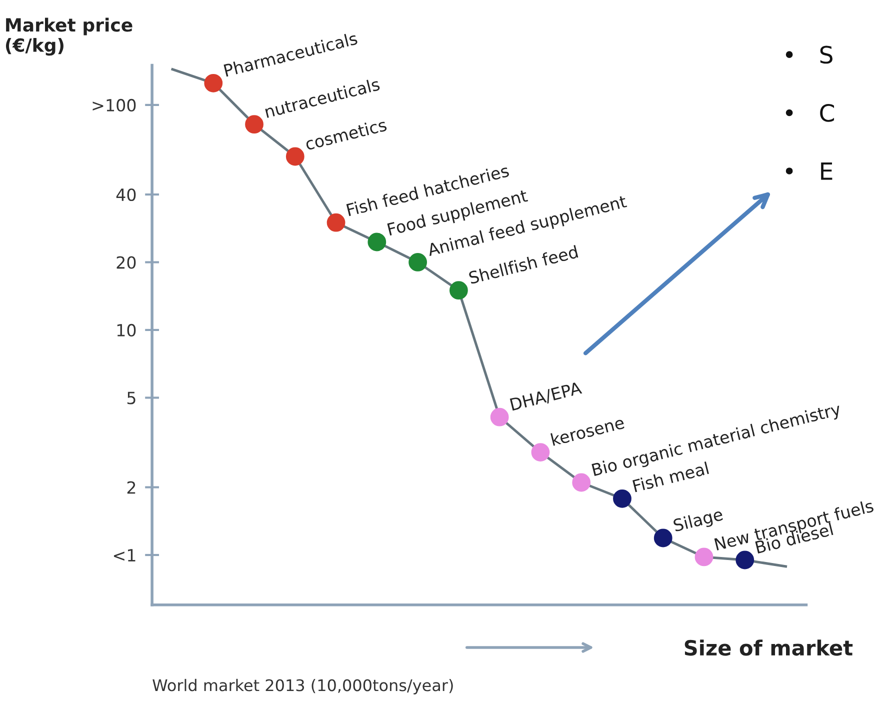 The image size is (884, 710). Describe the element at coordinates (810, 113) in the screenshot. I see `annotation: • C` at that location.